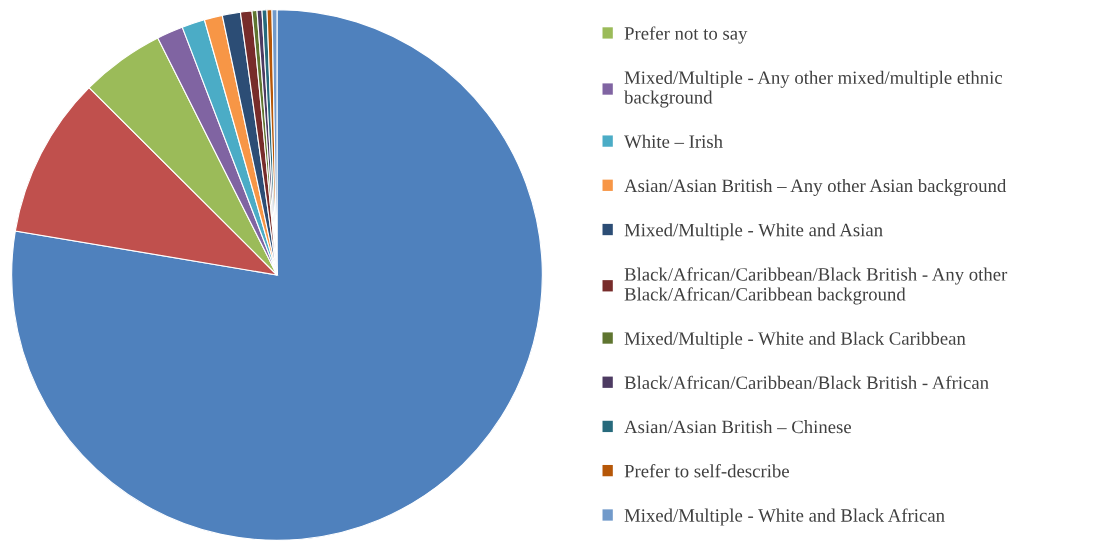 The width and height of the screenshot is (1094, 552). Describe the element at coordinates (673, 141) in the screenshot. I see `legend-label: White – Irish` at that location.